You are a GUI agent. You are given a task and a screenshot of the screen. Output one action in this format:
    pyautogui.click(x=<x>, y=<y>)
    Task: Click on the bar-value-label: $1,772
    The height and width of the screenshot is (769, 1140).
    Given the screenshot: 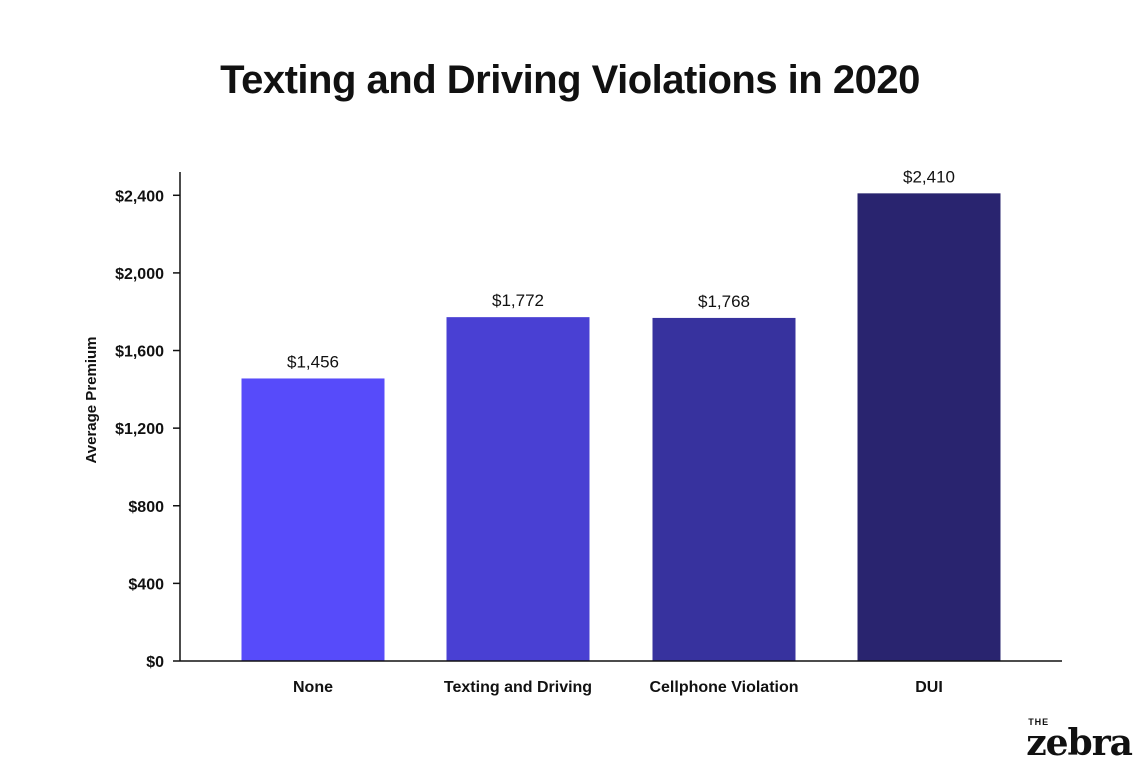 What is the action you would take?
    pyautogui.click(x=518, y=300)
    